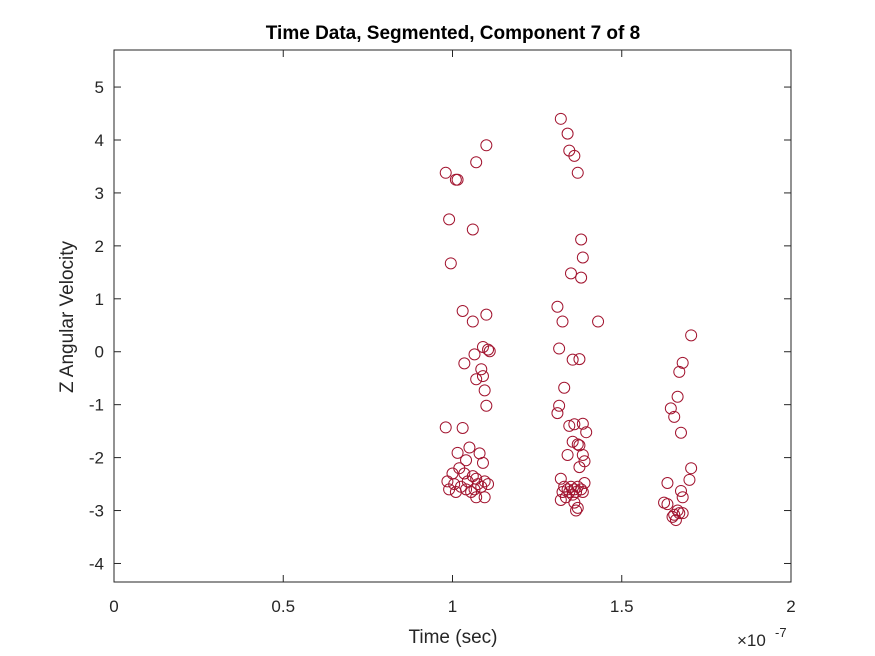 Image resolution: width=875 pixels, height=656 pixels. I want to click on y-tick-label: 5, so click(99, 87).